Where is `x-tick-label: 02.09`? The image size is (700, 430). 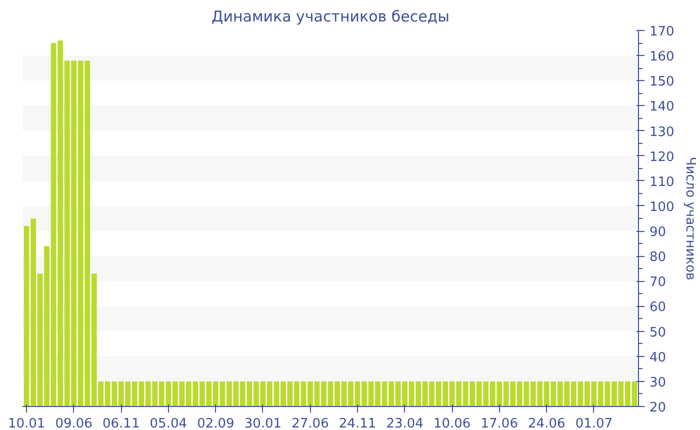
x-tick-label: 02.09 is located at coordinates (215, 423).